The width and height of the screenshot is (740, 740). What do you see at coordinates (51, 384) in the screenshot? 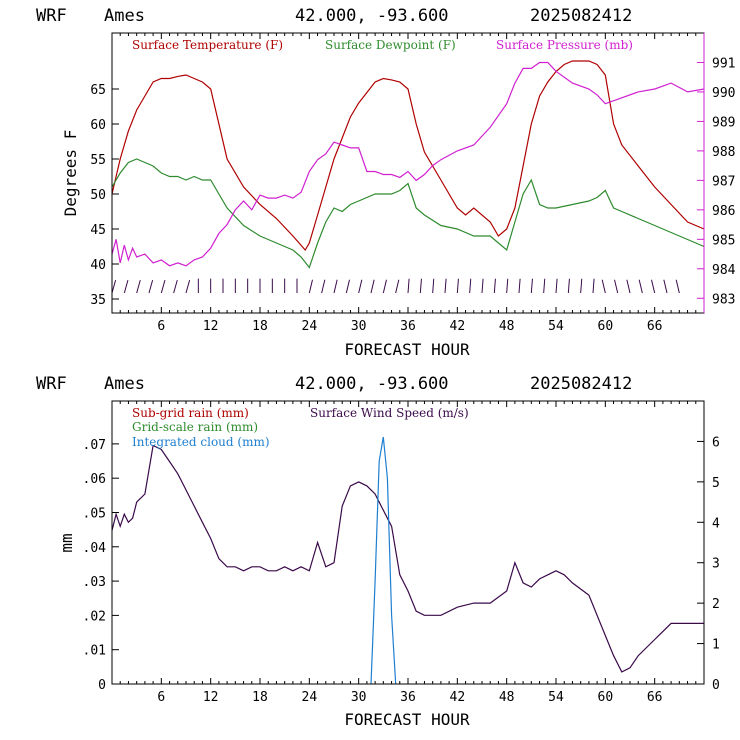
I see `header-model-2: WRF` at bounding box center [51, 384].